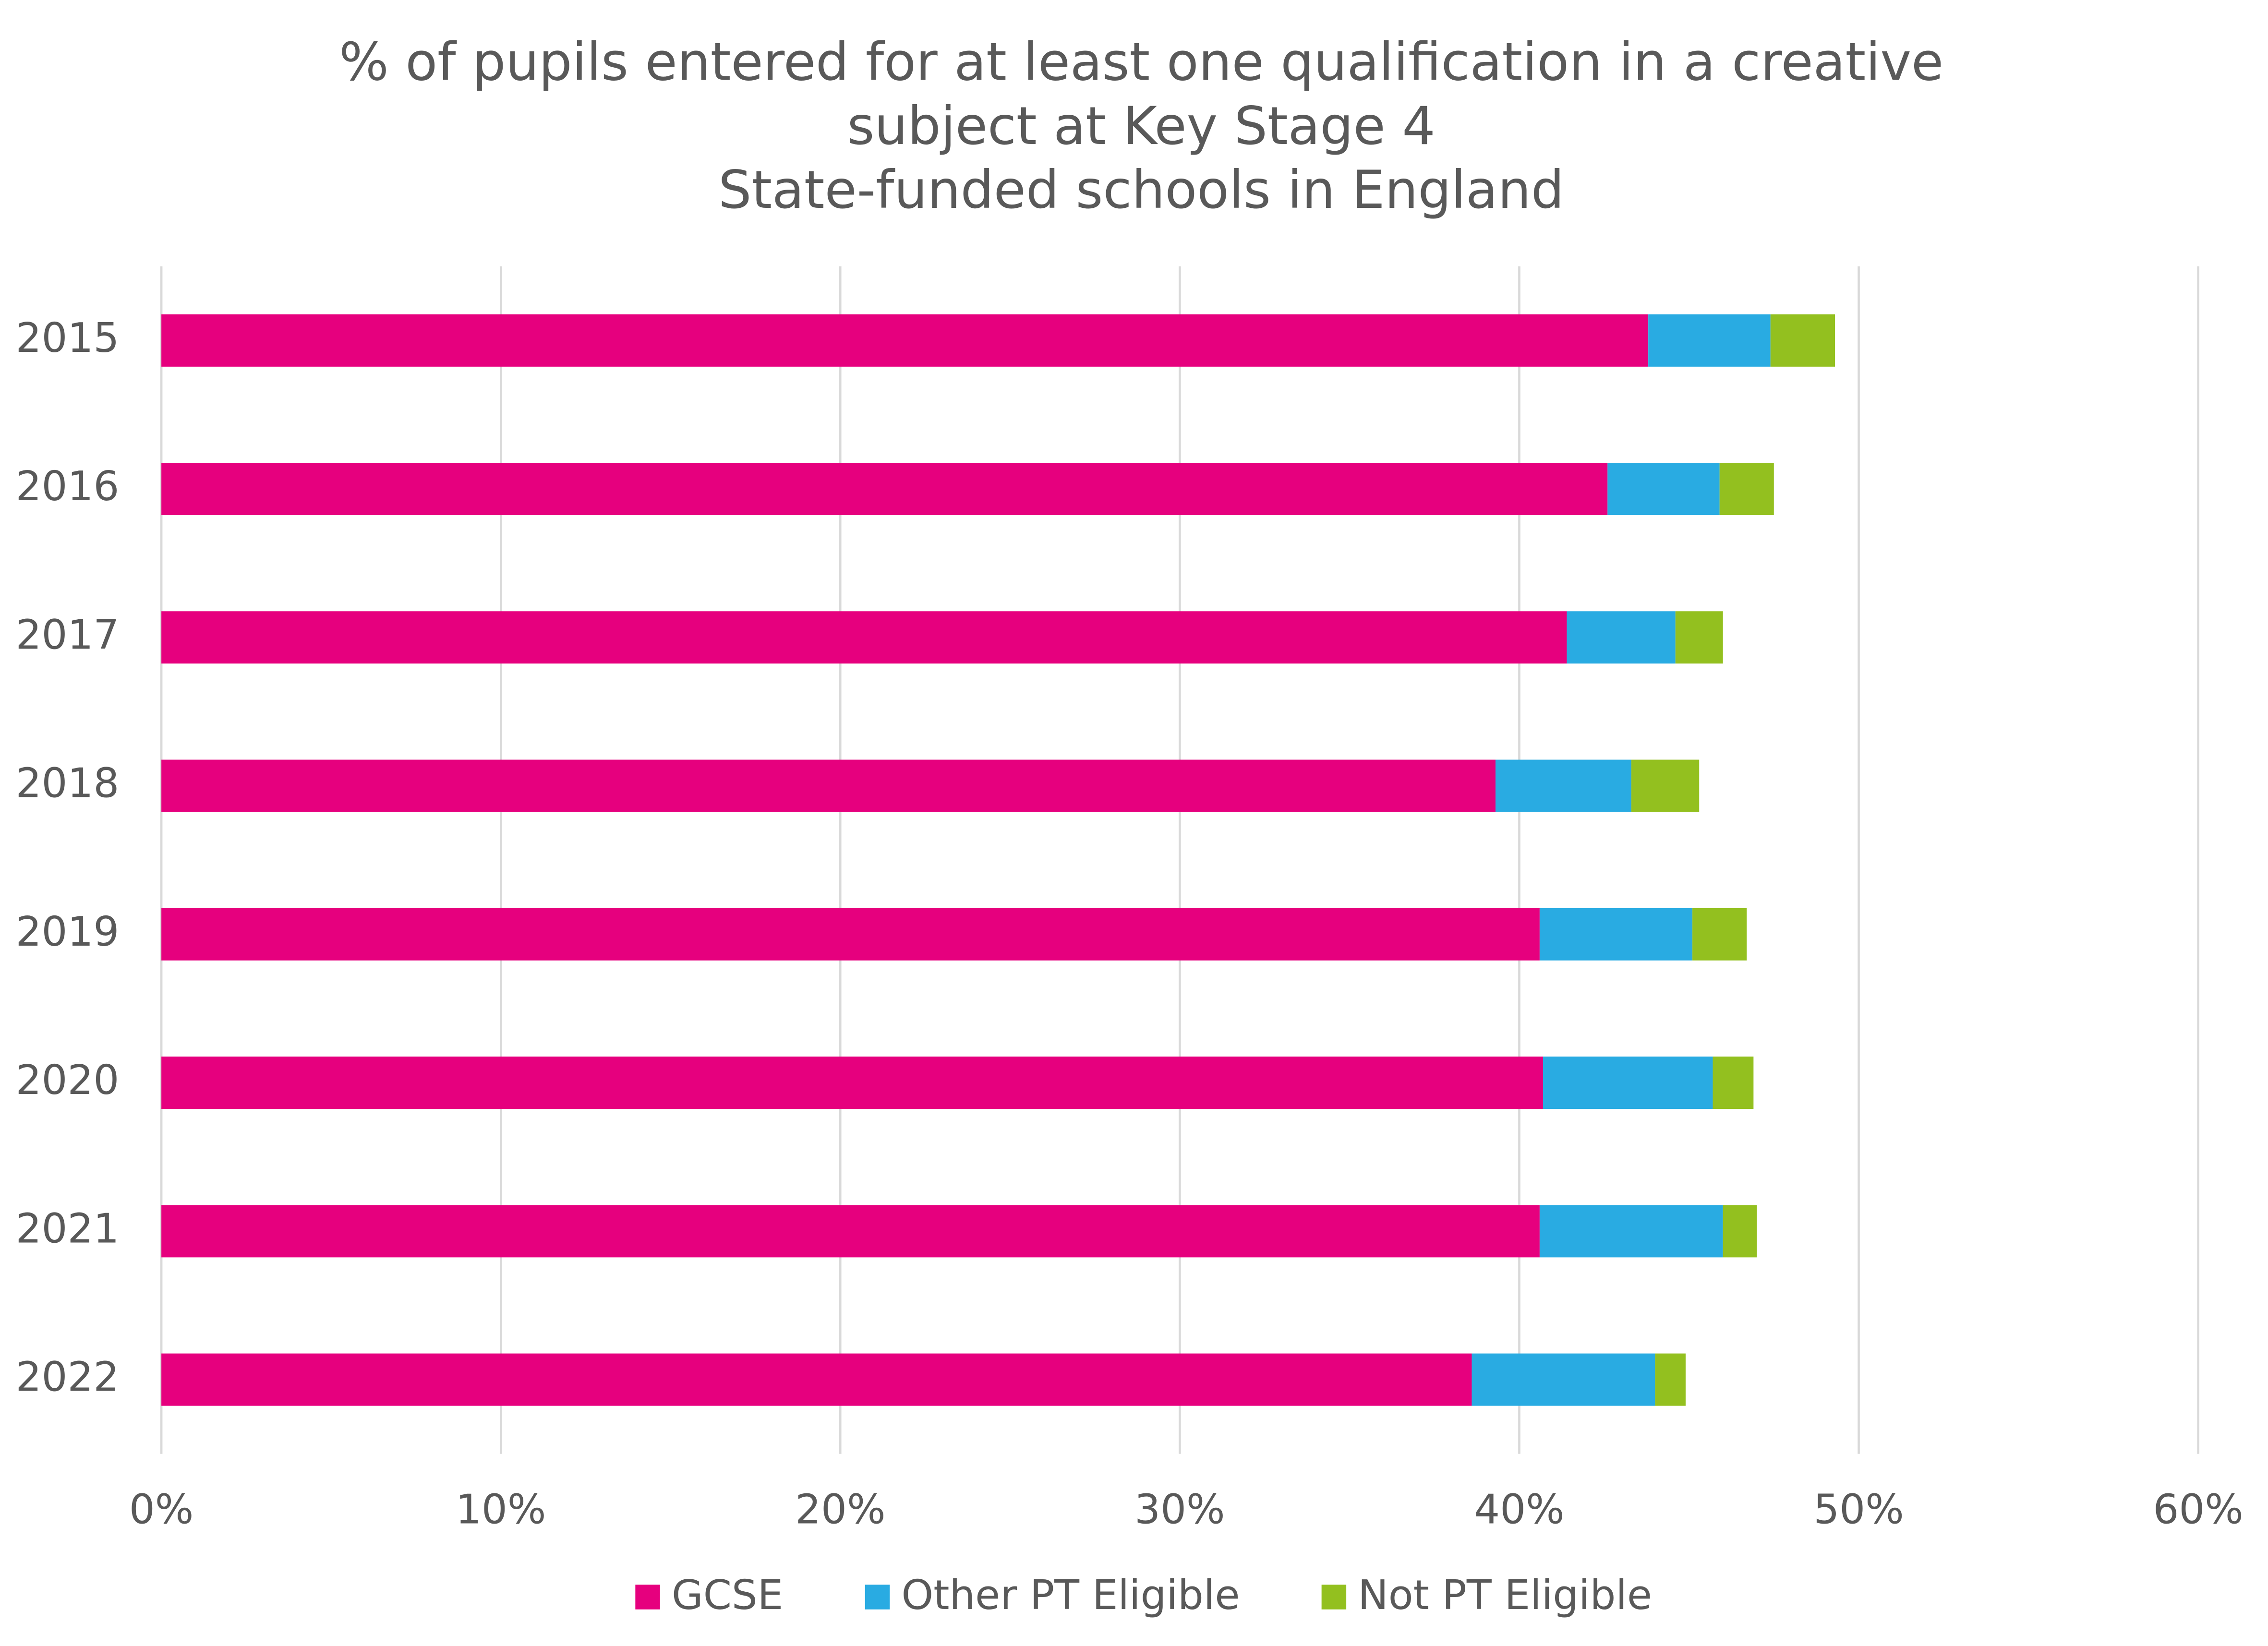 This screenshot has height=1646, width=2268. What do you see at coordinates (68, 337) in the screenshot?
I see `y-tick-label: 2015` at bounding box center [68, 337].